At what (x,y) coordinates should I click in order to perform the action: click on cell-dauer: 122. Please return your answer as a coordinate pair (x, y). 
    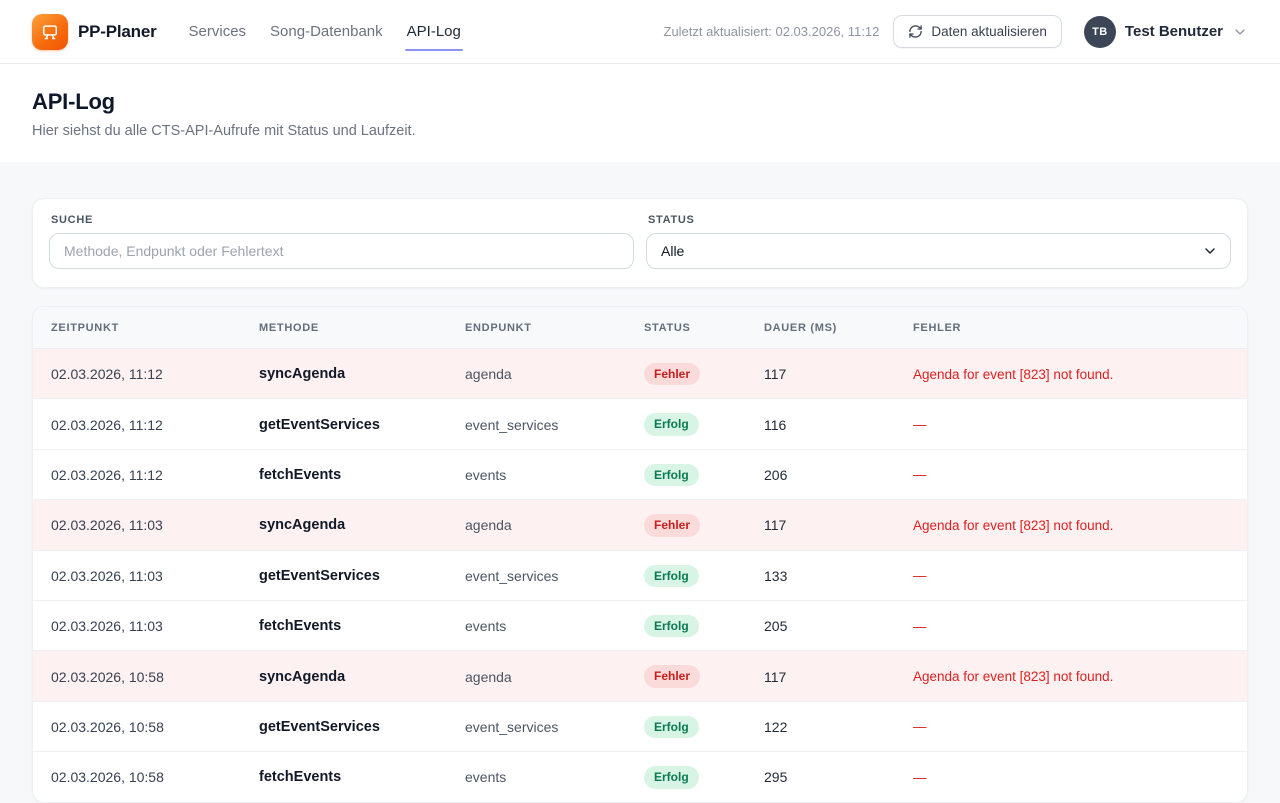
    Looking at the image, I should click on (820, 726).